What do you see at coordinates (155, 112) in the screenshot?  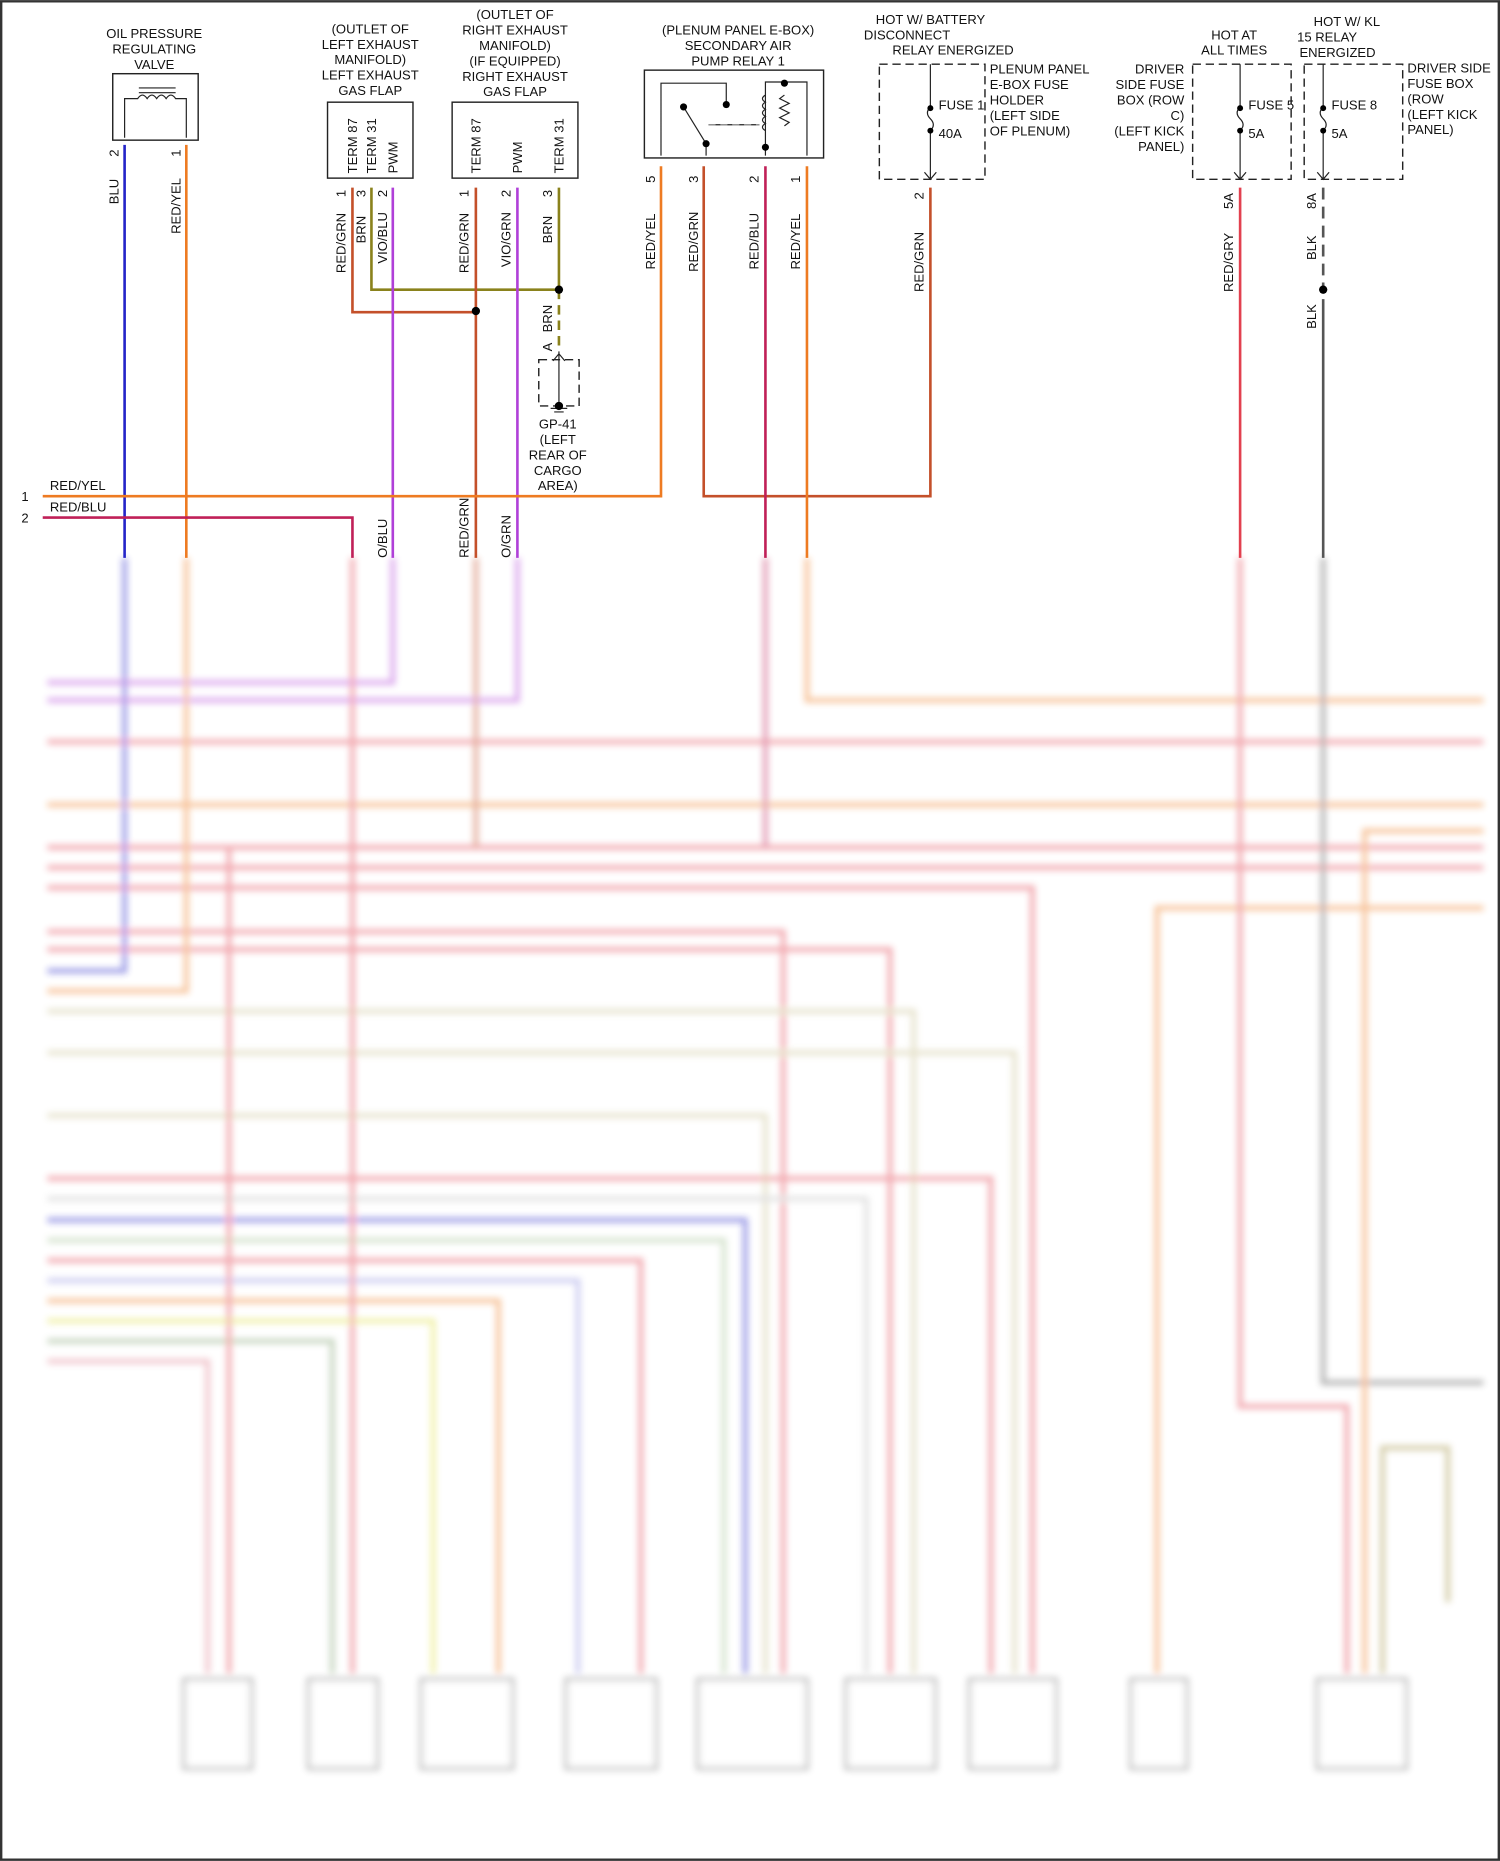 I see `coil-icon` at bounding box center [155, 112].